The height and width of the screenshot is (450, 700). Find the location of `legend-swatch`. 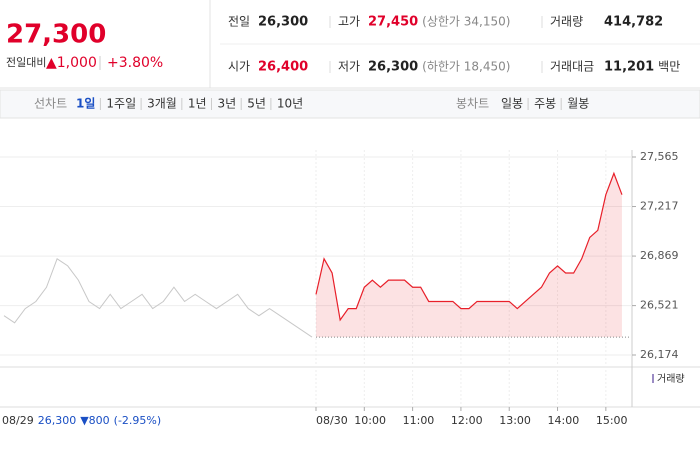

legend-swatch is located at coordinates (653, 378).